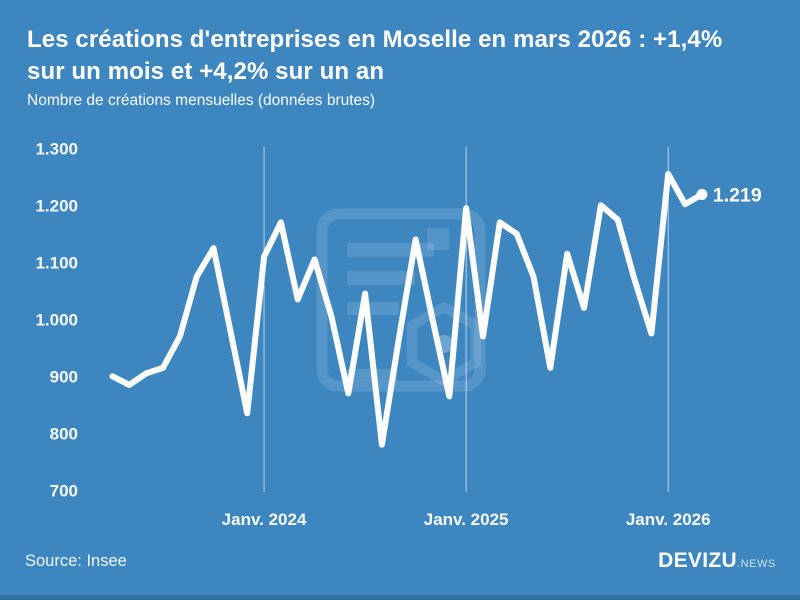 The width and height of the screenshot is (800, 600). What do you see at coordinates (56, 148) in the screenshot?
I see `y-tick-label: 1.300` at bounding box center [56, 148].